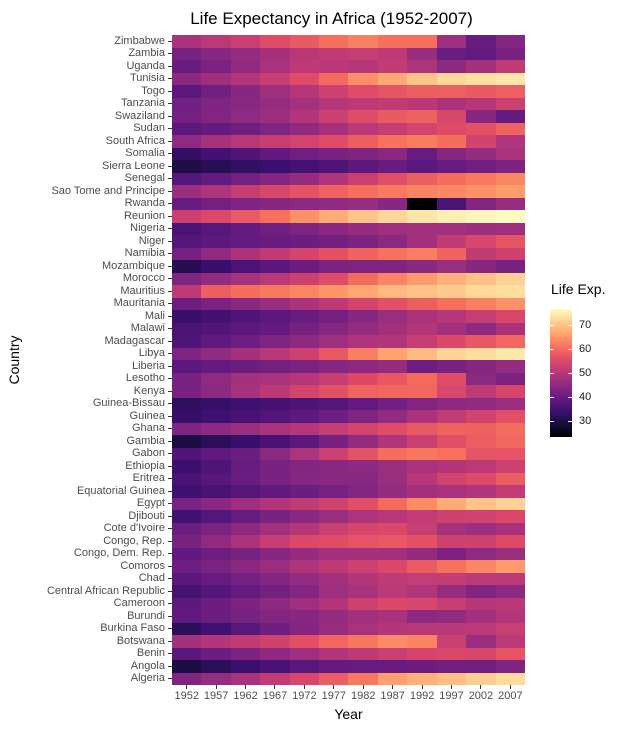 The width and height of the screenshot is (630, 735). Describe the element at coordinates (86, 541) in the screenshot. I see `y-axis-row: Congo, Rep.` at that location.